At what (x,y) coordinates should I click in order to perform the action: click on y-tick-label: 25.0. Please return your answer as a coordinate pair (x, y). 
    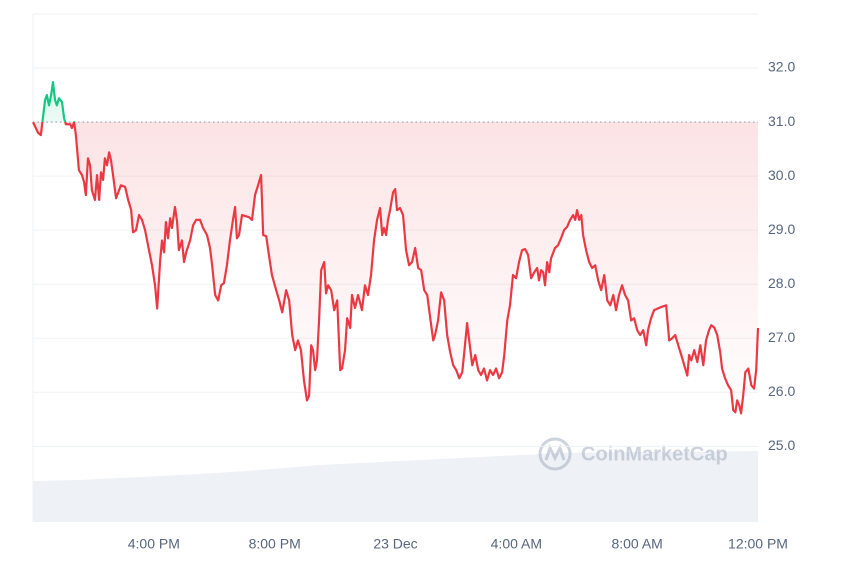
    Looking at the image, I should click on (781, 445).